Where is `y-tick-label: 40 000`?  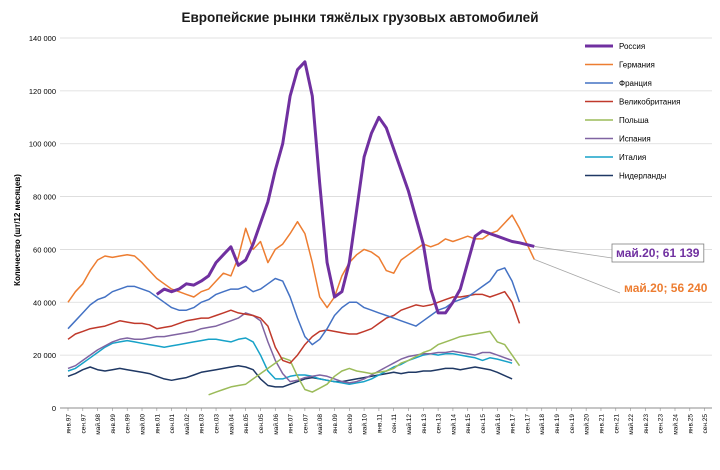 y-tick-label: 40 000 is located at coordinates (44, 302).